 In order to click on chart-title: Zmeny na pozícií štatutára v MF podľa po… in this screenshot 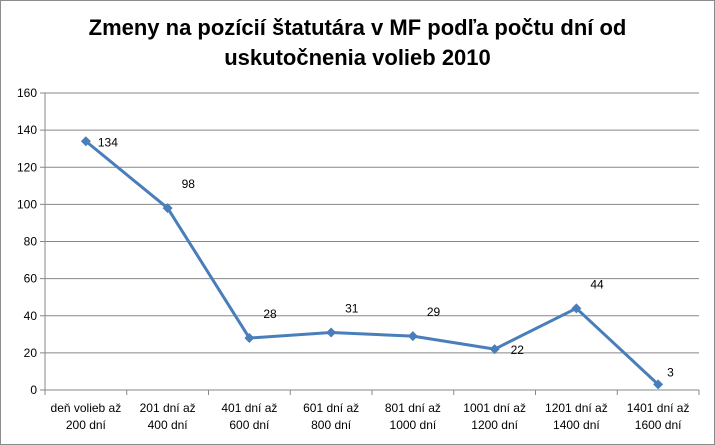, I will do `click(357, 43)`.